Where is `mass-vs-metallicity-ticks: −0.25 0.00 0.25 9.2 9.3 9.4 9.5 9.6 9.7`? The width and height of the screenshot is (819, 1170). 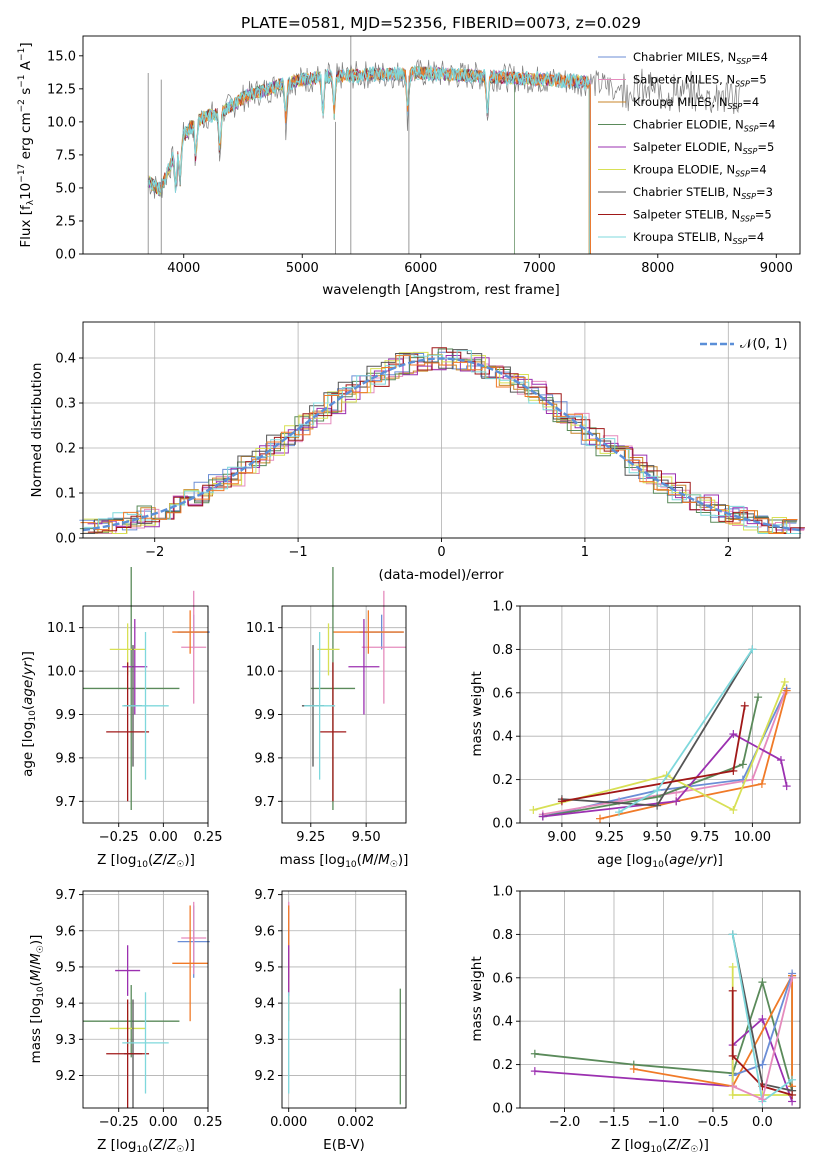
mass-vs-metallicity-ticks: −0.25 0.00 0.25 9.2 9.3 9.4 9.5 9.6 9.7 is located at coordinates (138, 1009).